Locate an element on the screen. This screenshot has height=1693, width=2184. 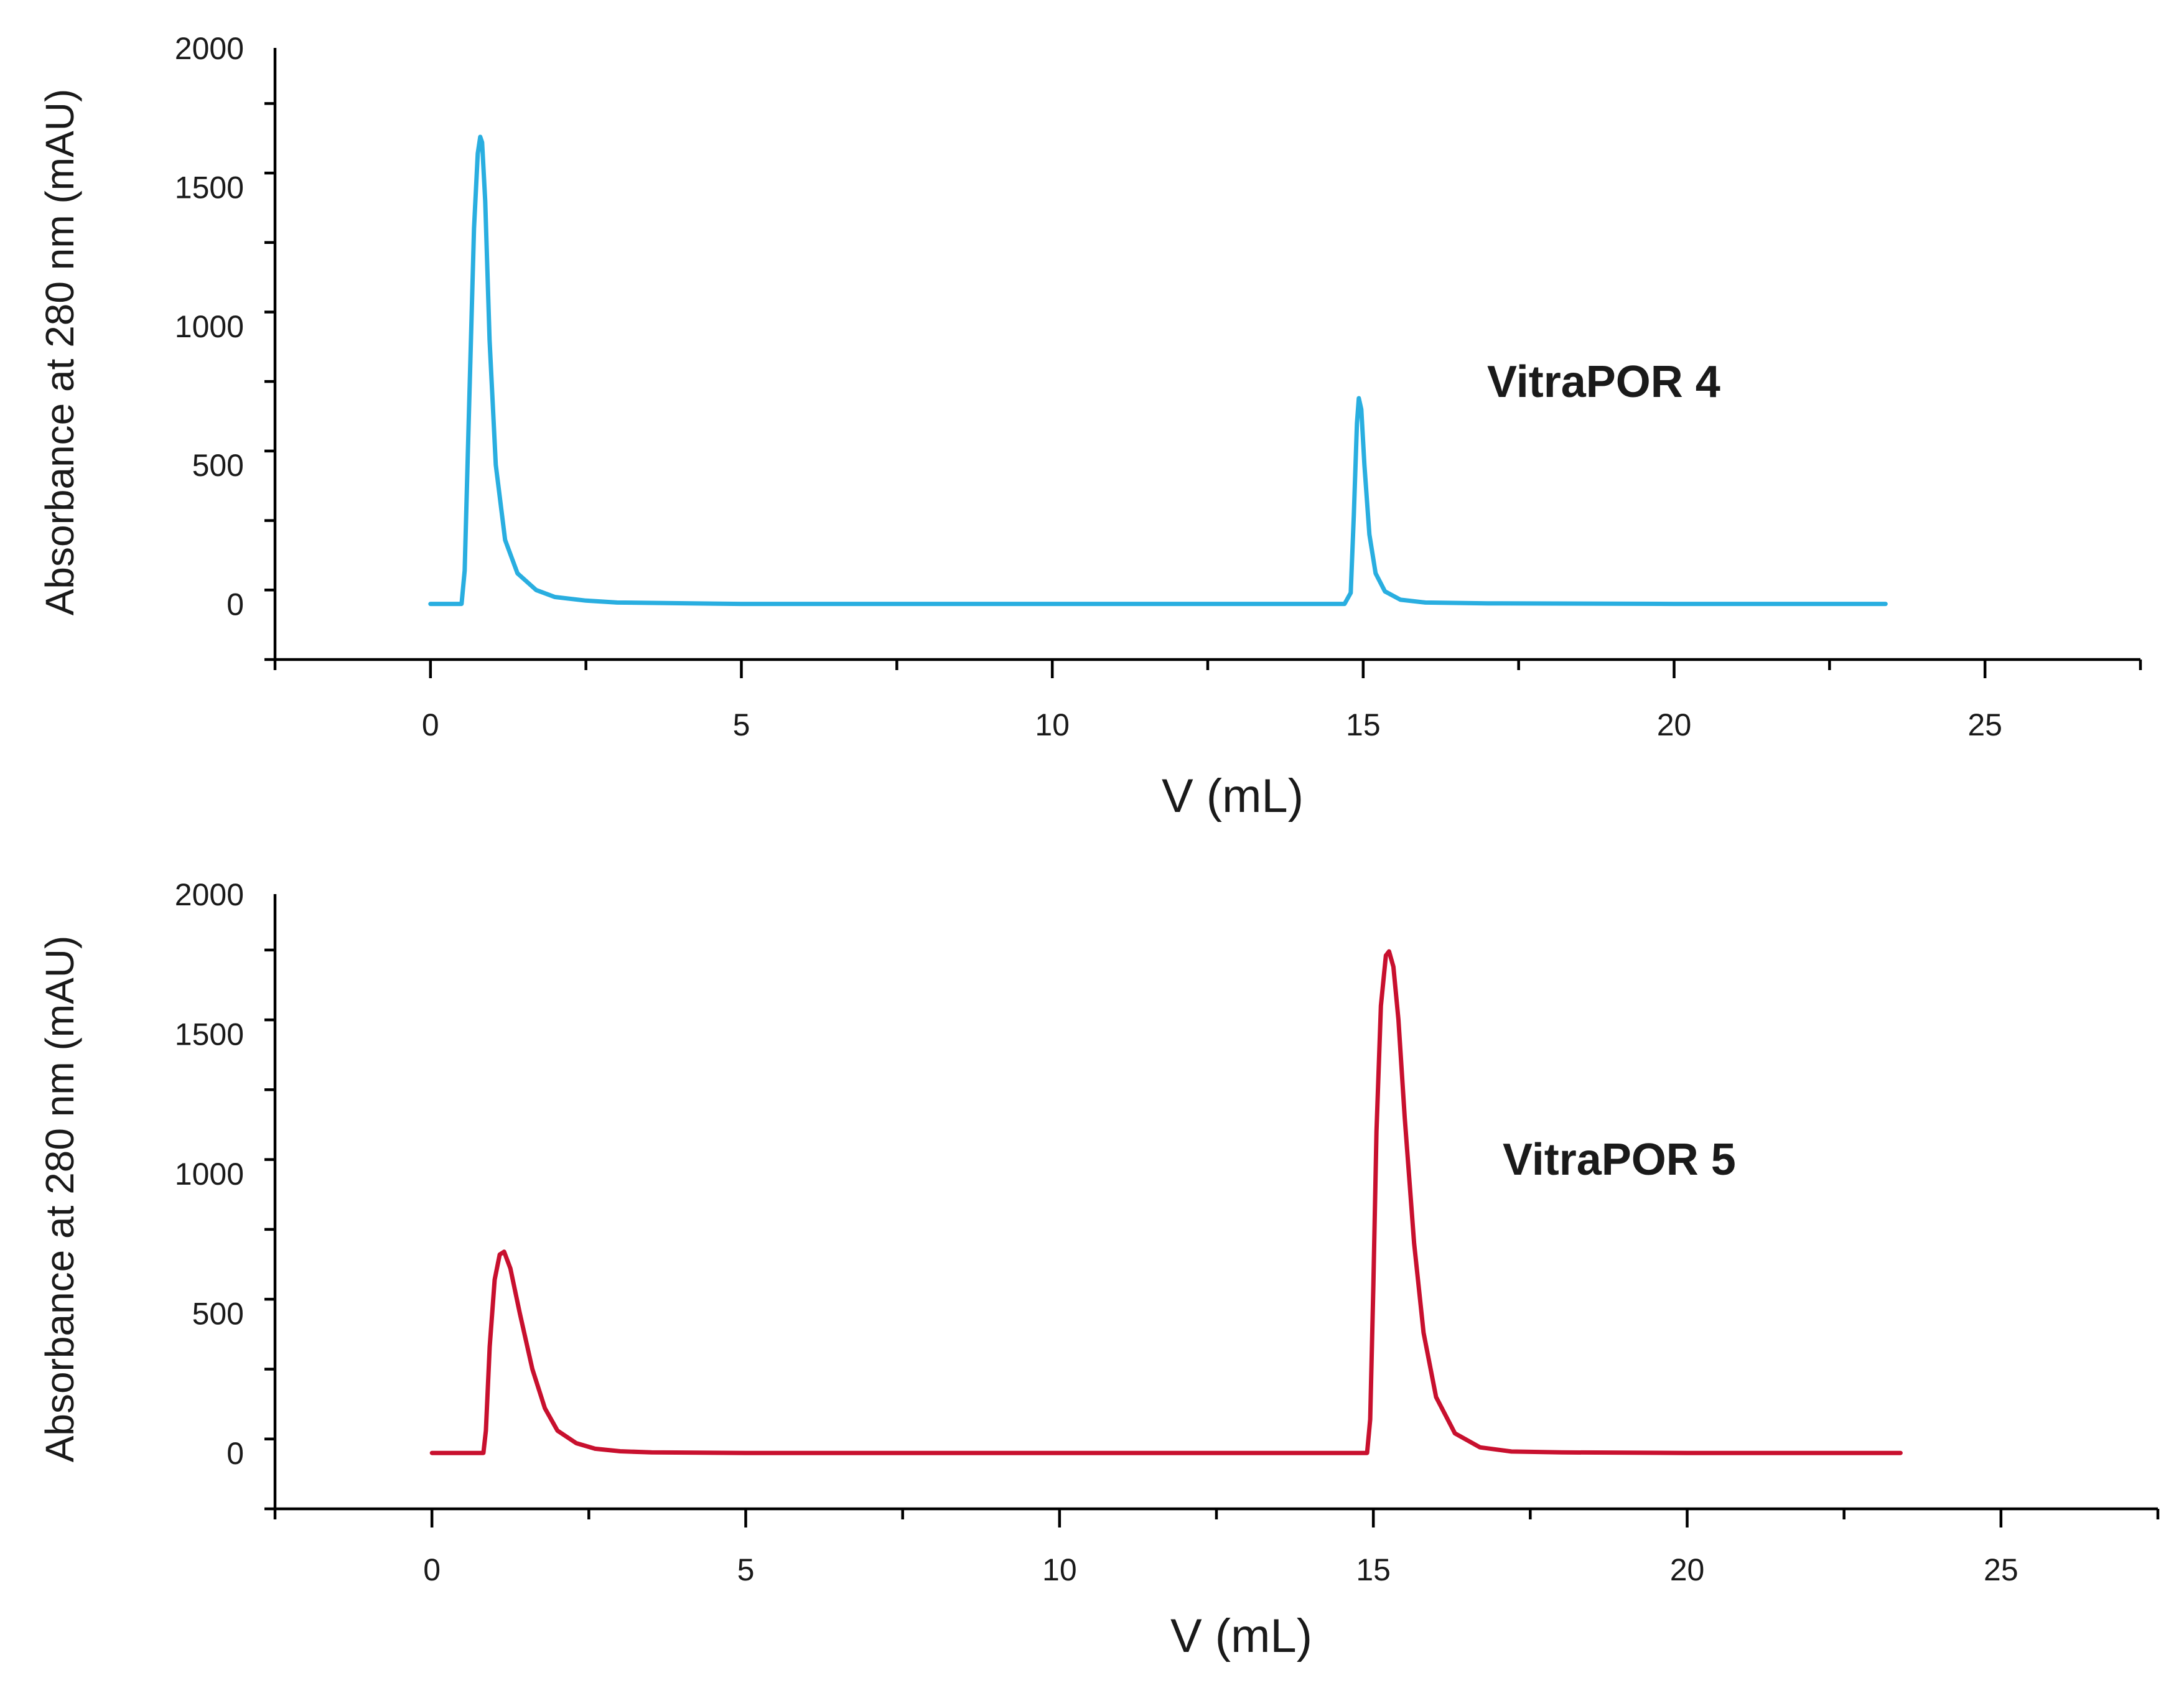
series-annotation: VitraPOR 5 is located at coordinates (1620, 1160).